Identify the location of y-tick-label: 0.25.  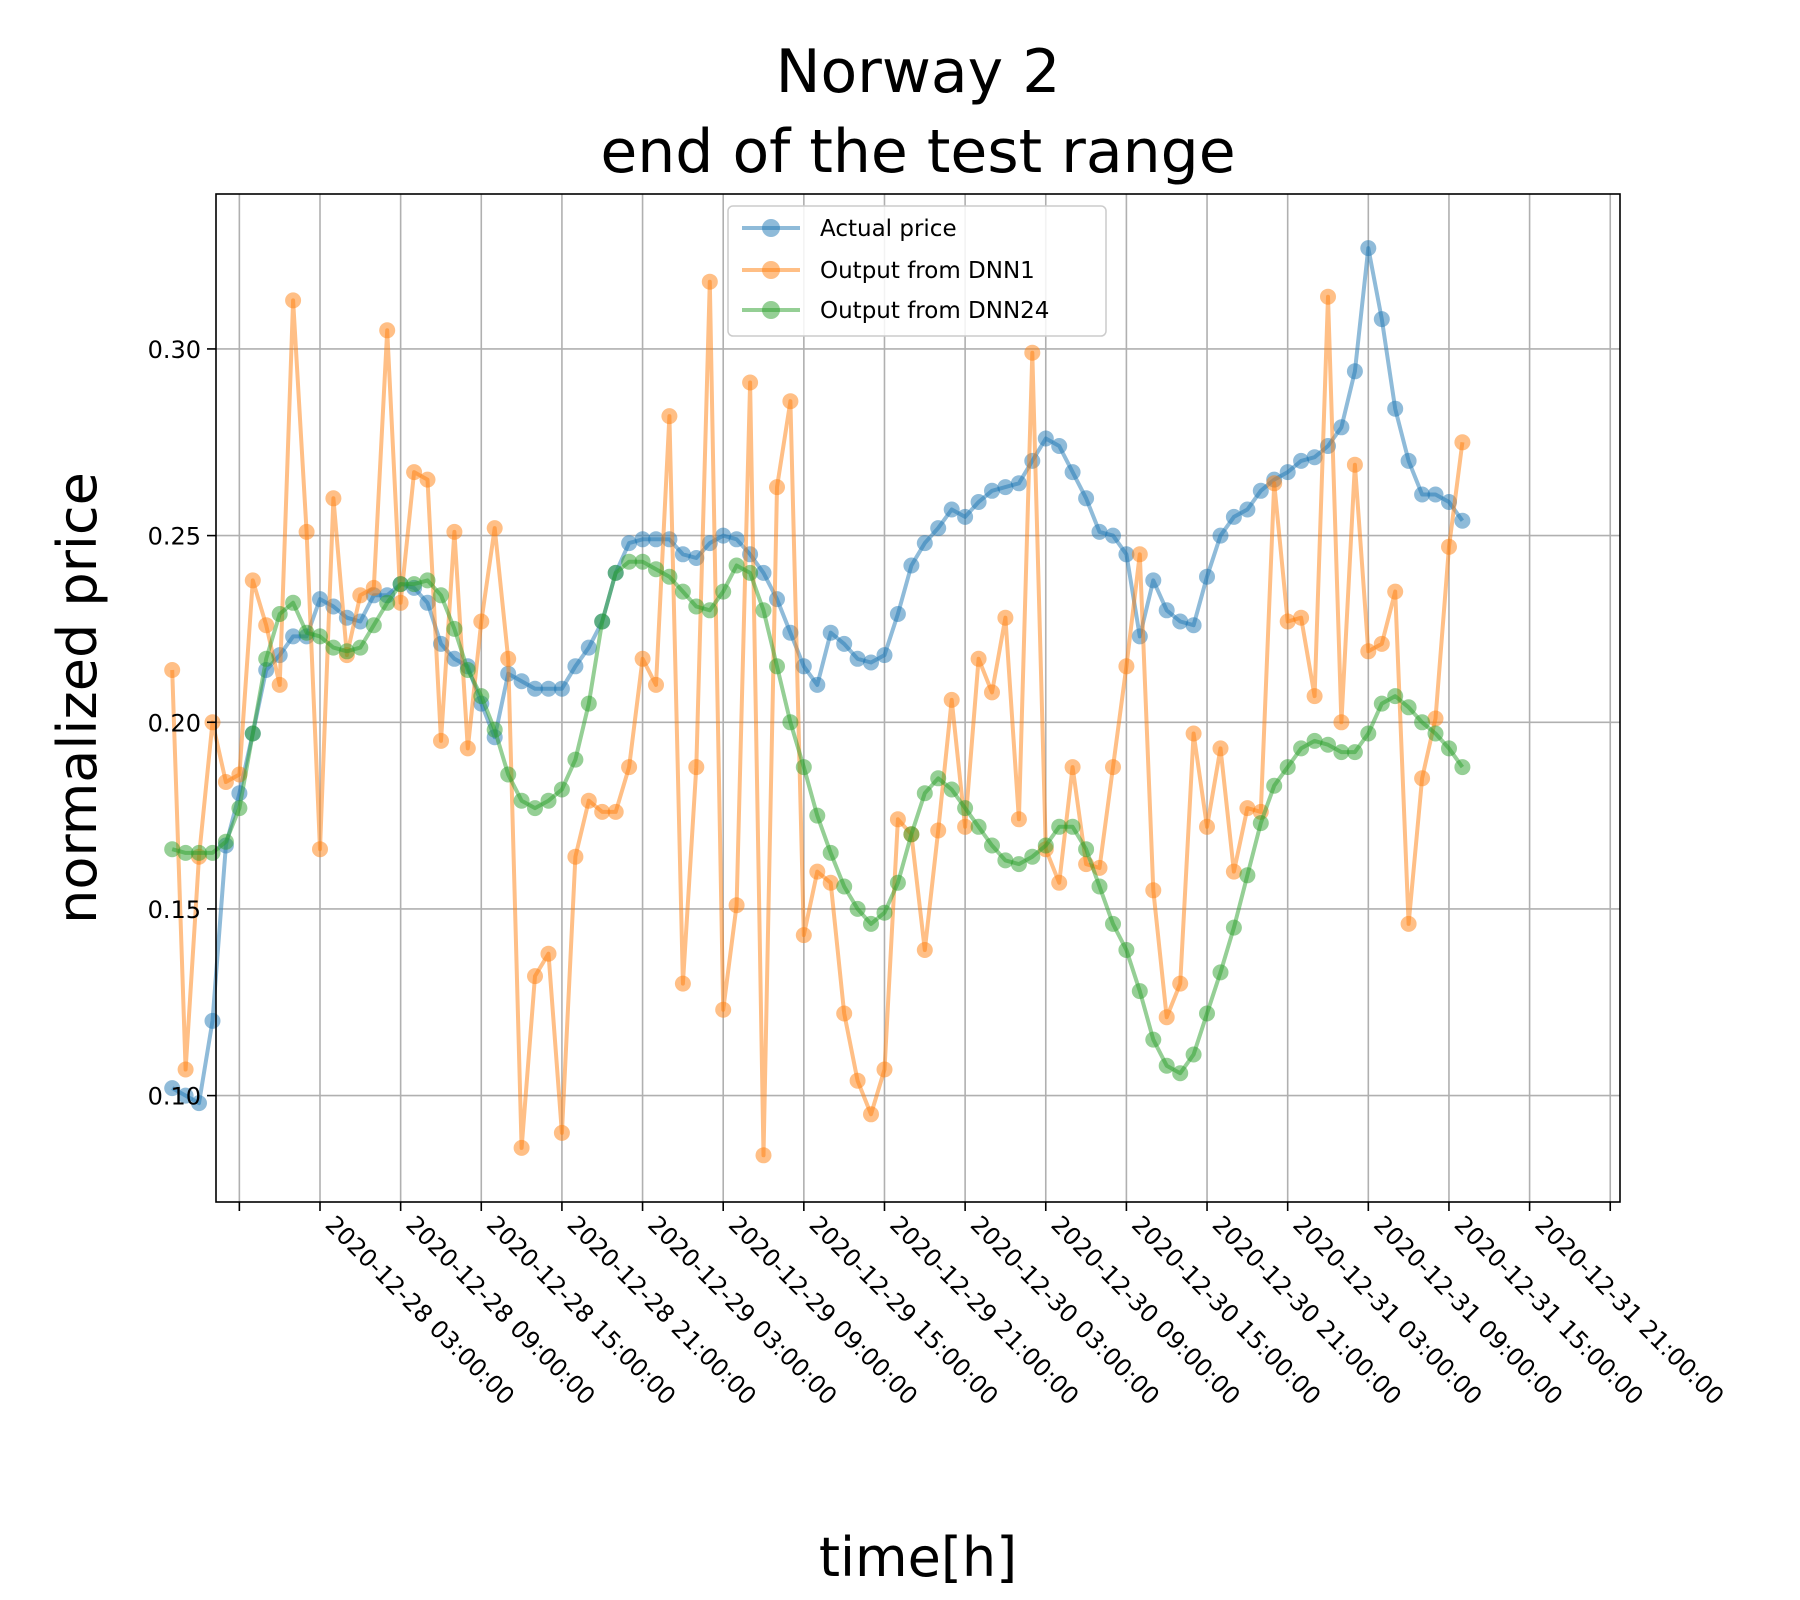
(174, 537).